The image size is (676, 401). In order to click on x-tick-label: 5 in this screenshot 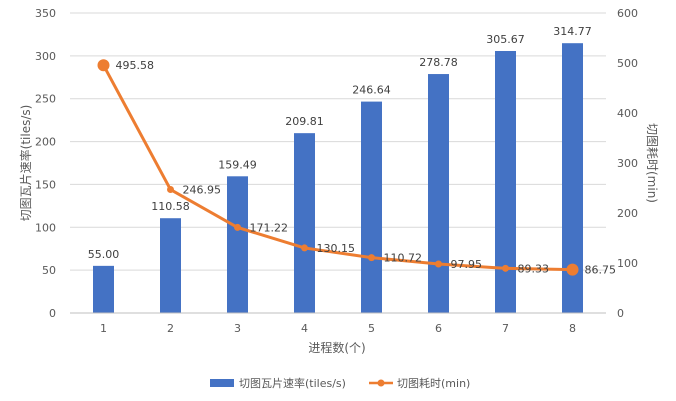, I will do `click(371, 328)`.